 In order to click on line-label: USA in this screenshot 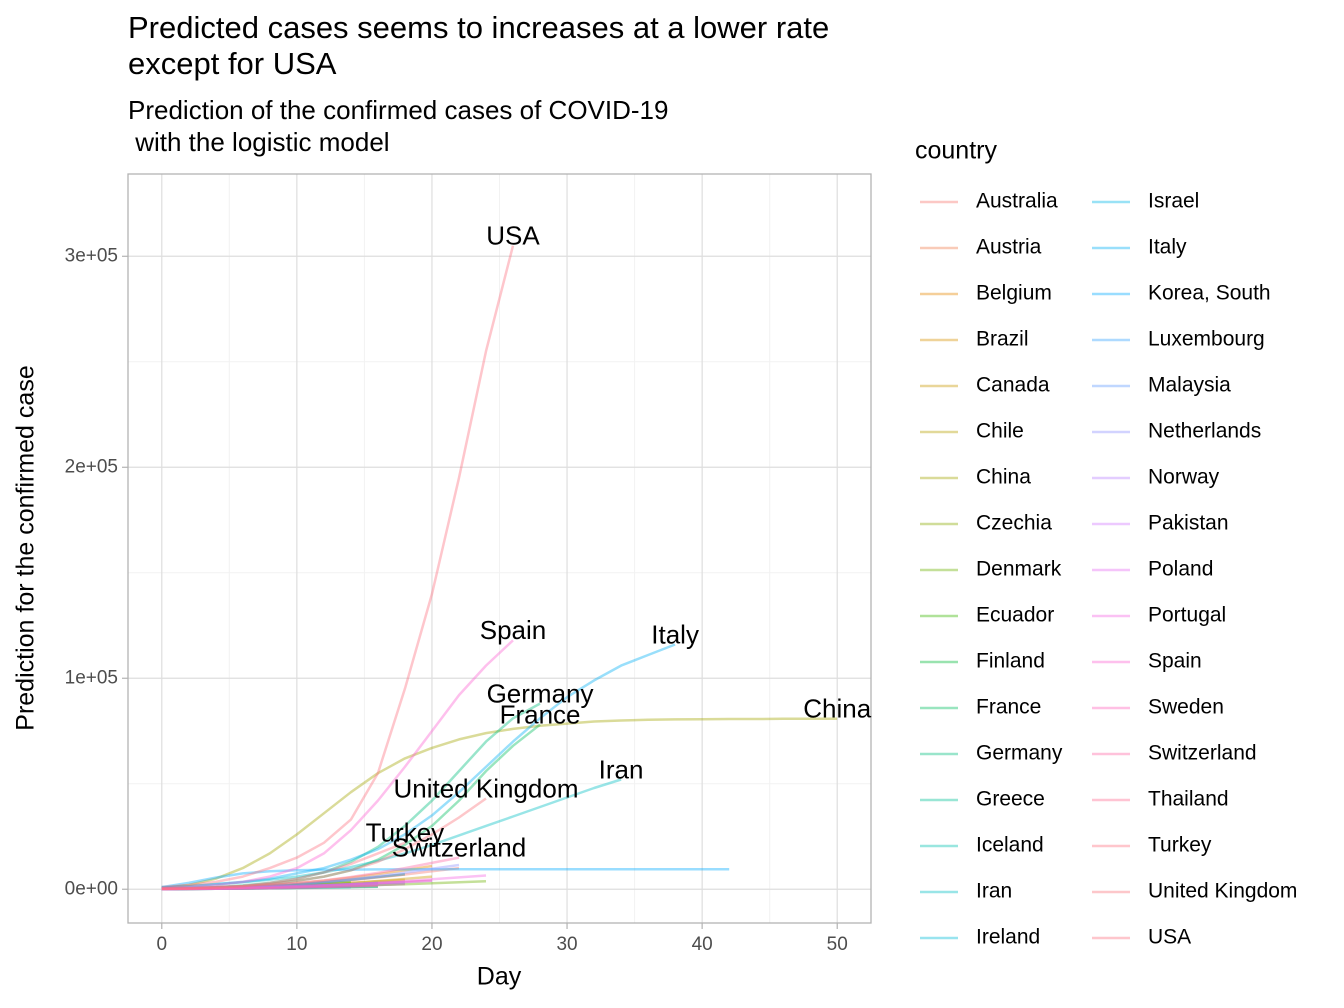, I will do `click(513, 236)`.